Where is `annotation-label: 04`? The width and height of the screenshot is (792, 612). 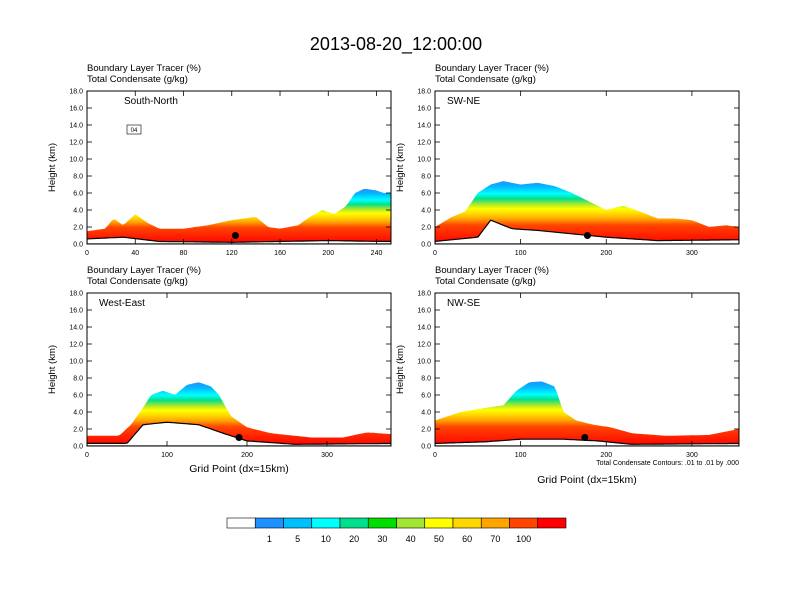 annotation-label: 04 is located at coordinates (134, 131).